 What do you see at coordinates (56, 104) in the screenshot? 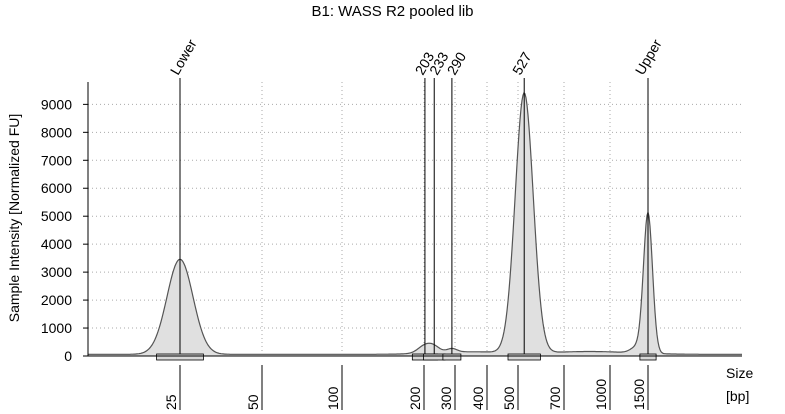
I see `y-tick-label: 9000` at bounding box center [56, 104].